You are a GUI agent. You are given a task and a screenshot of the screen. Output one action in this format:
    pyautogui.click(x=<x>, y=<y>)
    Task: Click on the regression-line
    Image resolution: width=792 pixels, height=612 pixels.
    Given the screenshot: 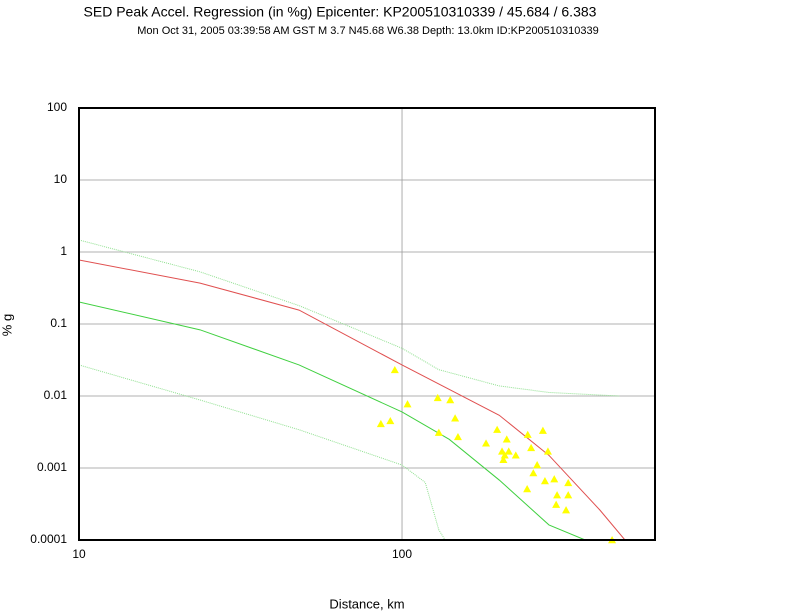 What is the action you would take?
    pyautogui.click(x=262, y=452)
    